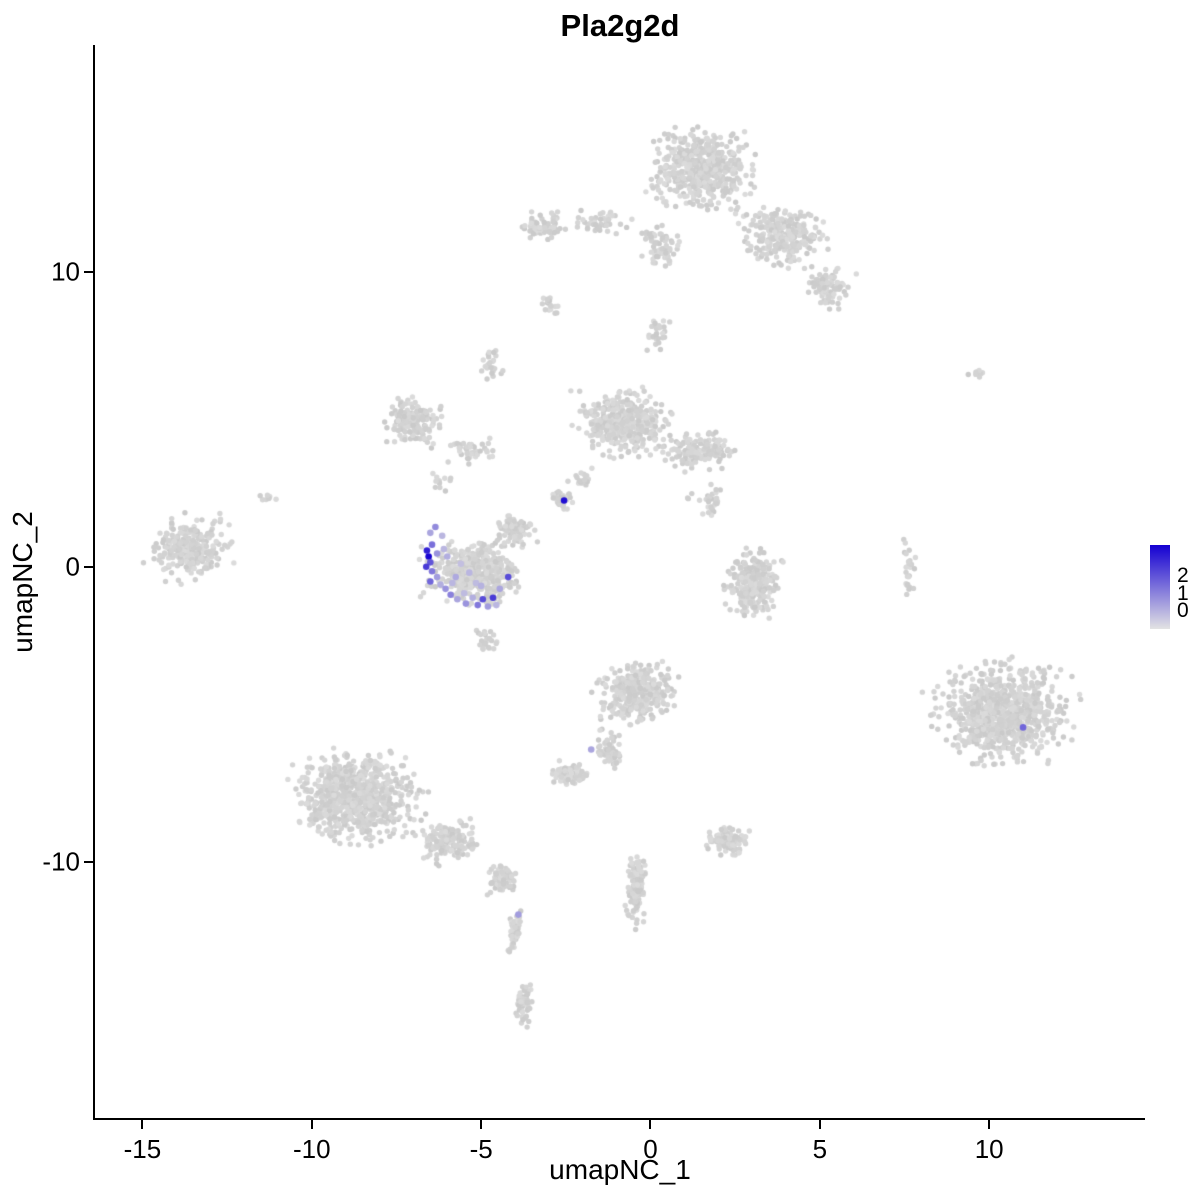 The height and width of the screenshot is (1200, 1200). I want to click on legend-tick-label: 1, so click(1183, 593).